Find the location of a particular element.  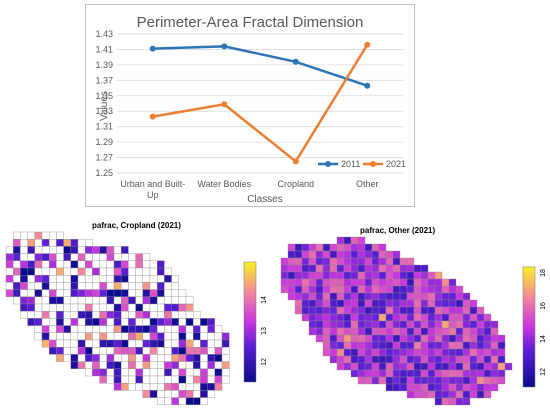

colorbar-tick: 12 is located at coordinates (264, 362).